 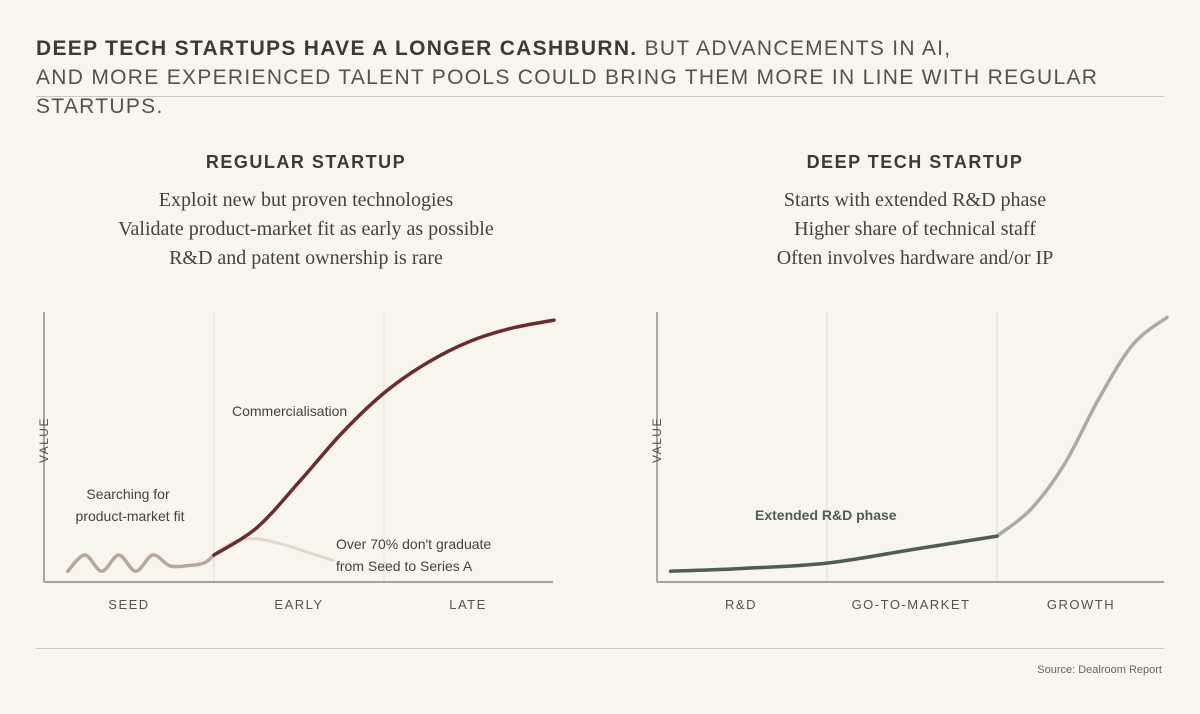 I want to click on failed-startups-line, so click(x=273, y=549).